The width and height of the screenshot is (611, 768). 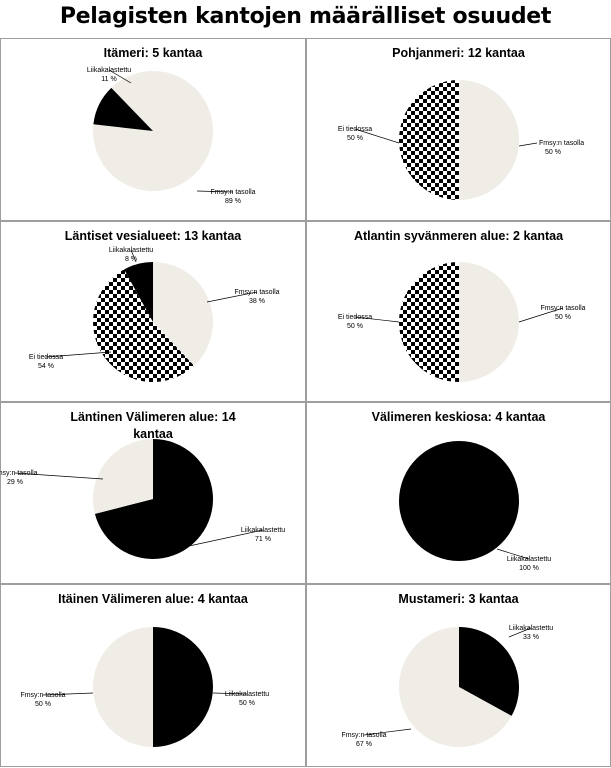 I want to click on chart-title: Itämeri: 5 kantaa, so click(x=153, y=53).